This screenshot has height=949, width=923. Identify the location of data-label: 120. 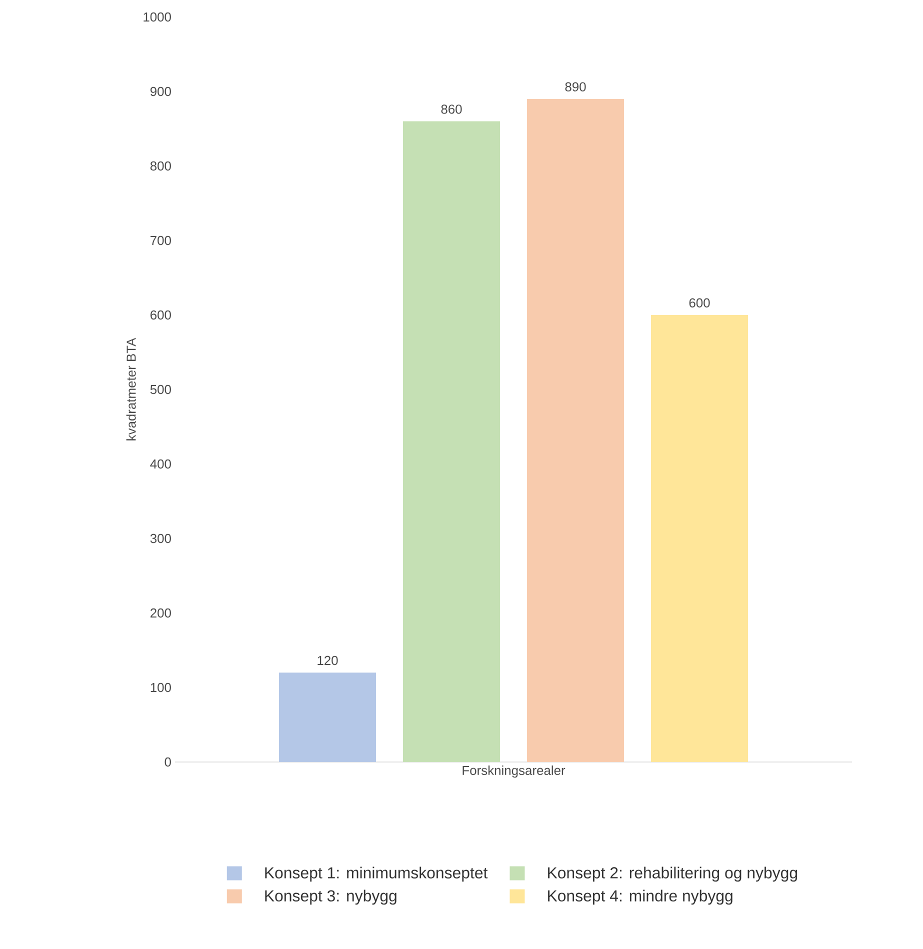
(328, 661).